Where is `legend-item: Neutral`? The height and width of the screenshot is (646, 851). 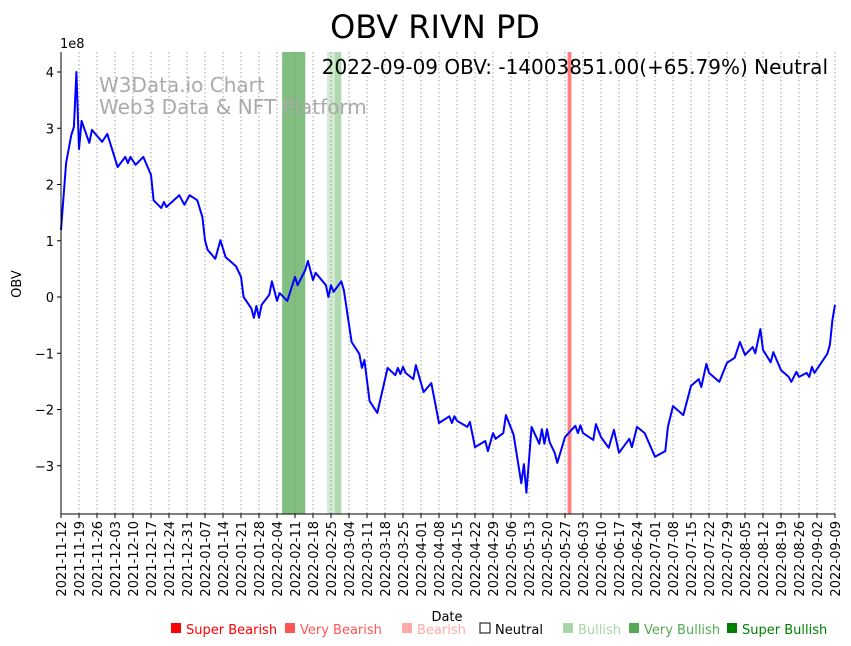
legend-item: Neutral is located at coordinates (511, 630).